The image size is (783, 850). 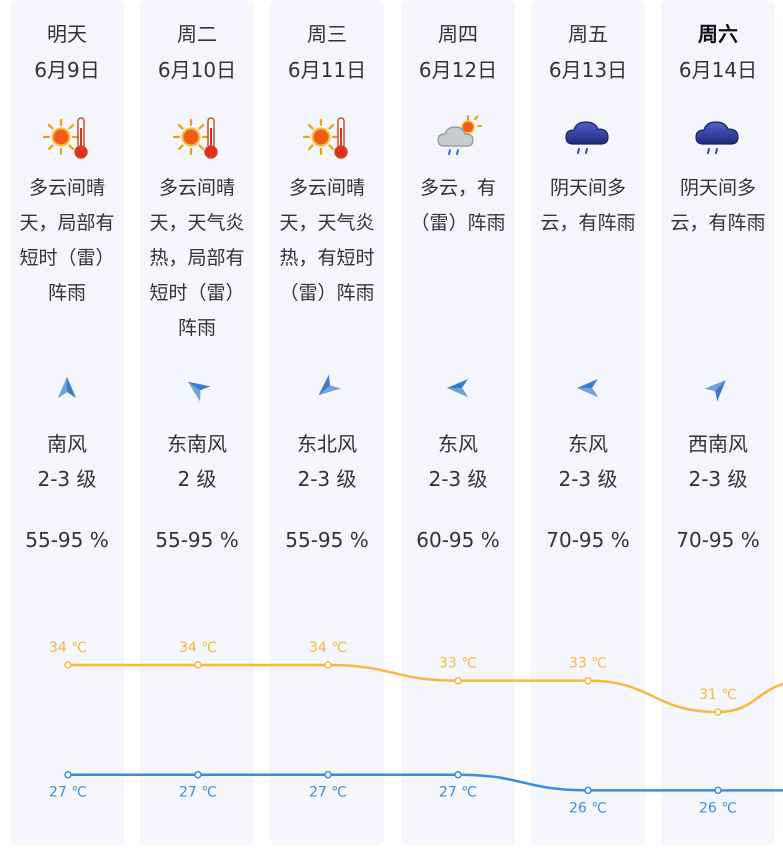 I want to click on day-date: 6月10日, so click(x=197, y=70).